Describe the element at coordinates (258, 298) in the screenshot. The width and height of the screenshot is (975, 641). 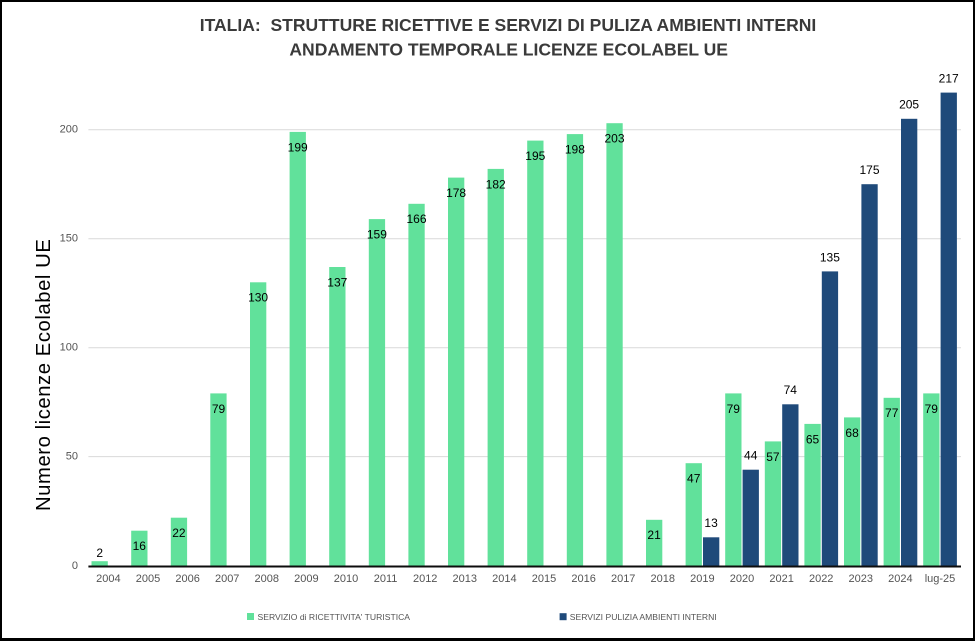
I see `svg-text: 130` at that location.